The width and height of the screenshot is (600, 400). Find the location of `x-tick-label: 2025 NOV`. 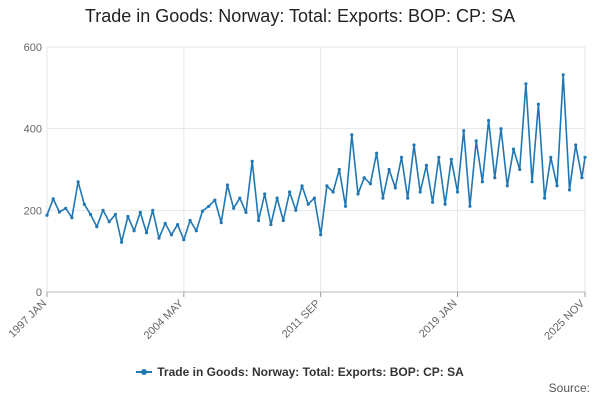

x-tick-label: 2025 NOV is located at coordinates (564, 319).